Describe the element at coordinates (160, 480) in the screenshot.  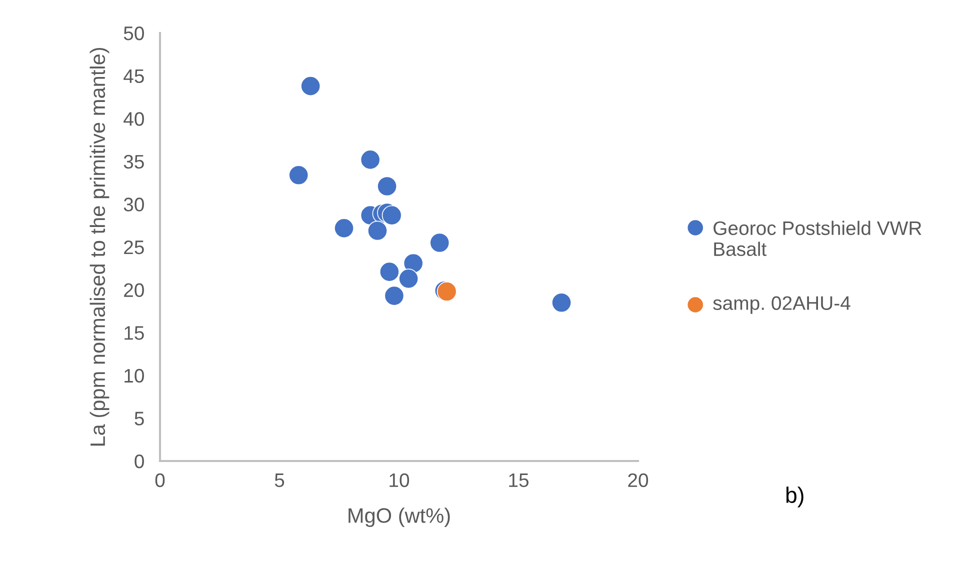
I see `x-tick-label: 0` at that location.